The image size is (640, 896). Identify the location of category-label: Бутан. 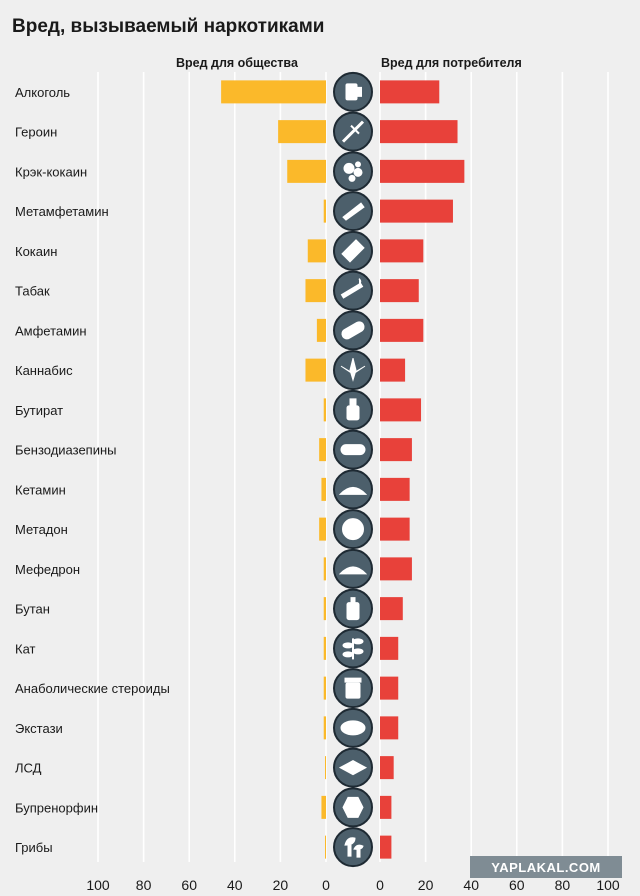
(32, 609).